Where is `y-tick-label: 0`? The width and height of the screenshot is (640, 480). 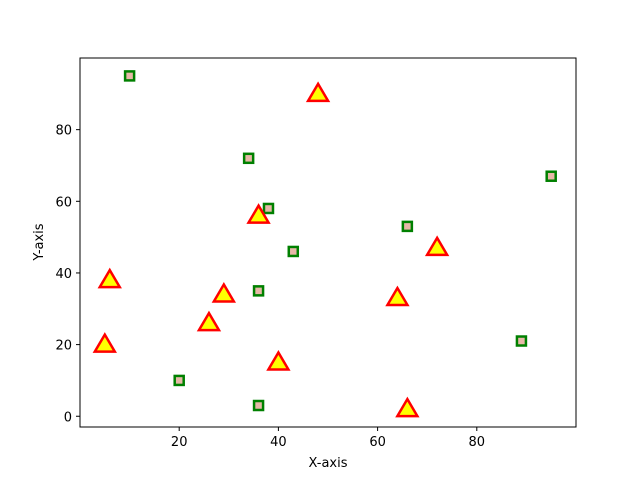
y-tick-label: 0 is located at coordinates (68, 417).